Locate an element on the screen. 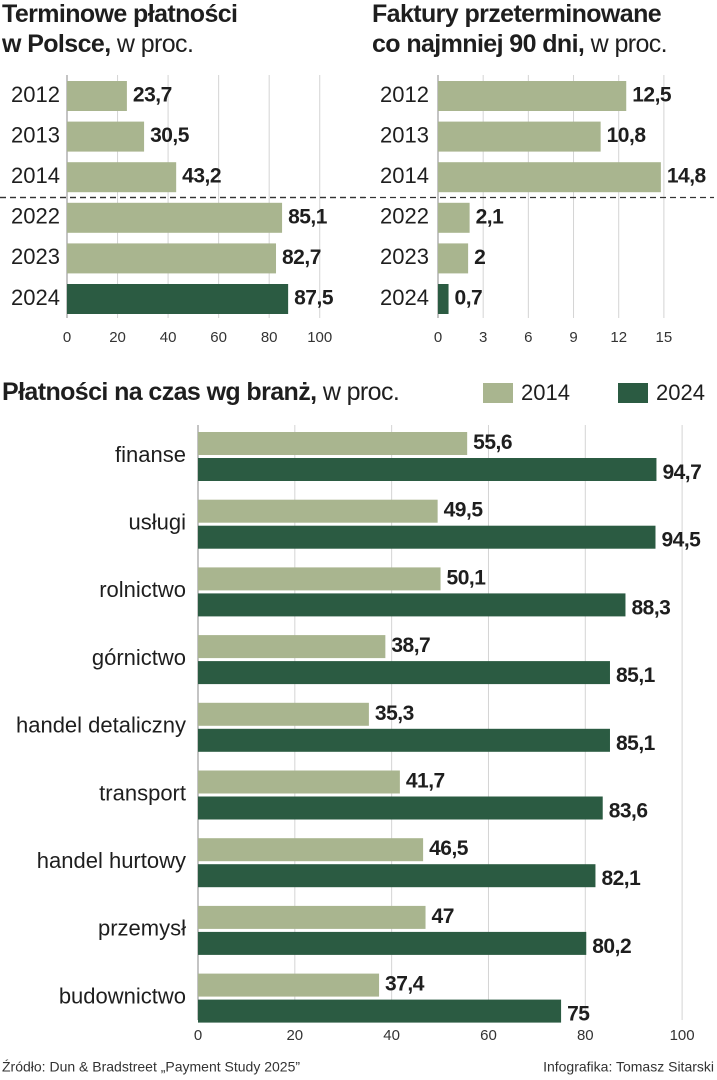 This screenshot has width=717, height=1080. title-line: Terminowe płatności is located at coordinates (119, 14).